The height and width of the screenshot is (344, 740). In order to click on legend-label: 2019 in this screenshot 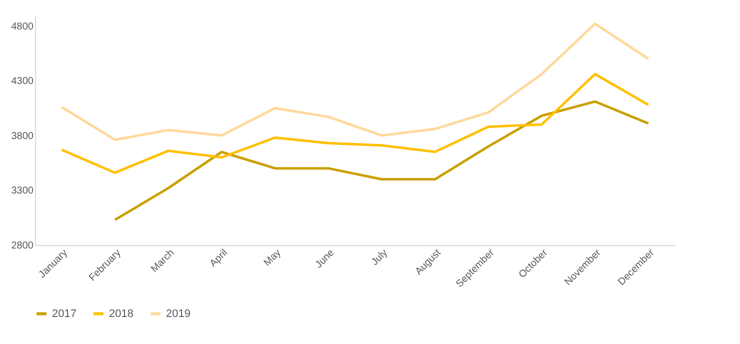, I will do `click(178, 314)`.